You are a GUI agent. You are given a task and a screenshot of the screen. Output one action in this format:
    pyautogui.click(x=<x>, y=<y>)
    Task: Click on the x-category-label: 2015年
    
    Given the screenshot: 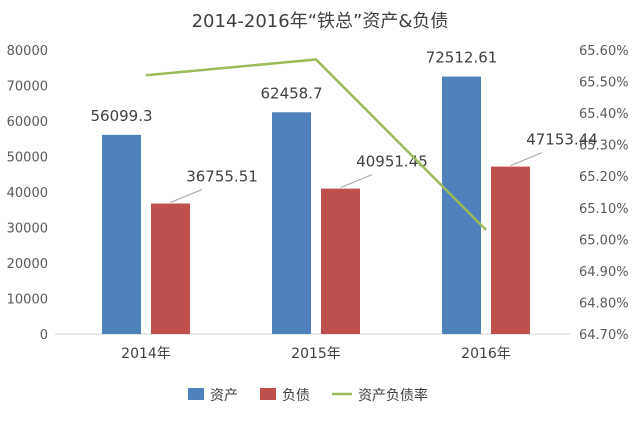 What is the action you would take?
    pyautogui.click(x=316, y=354)
    